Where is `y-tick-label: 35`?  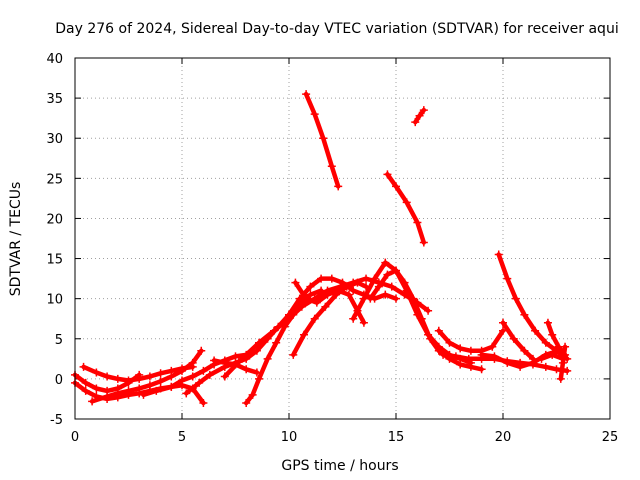 y-tick-label: 35 is located at coordinates (54, 99).